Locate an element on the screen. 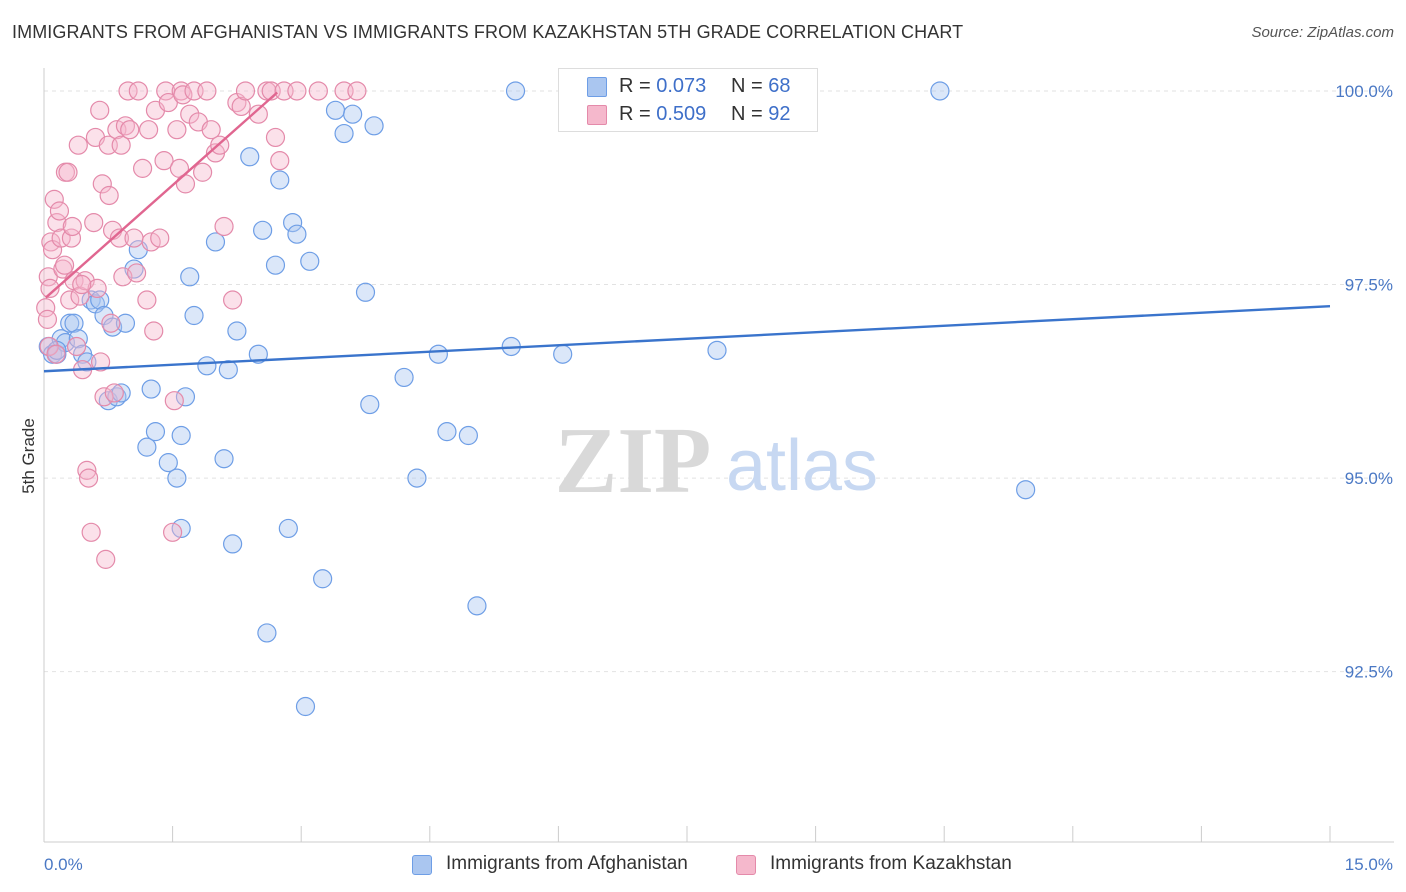 The image size is (1406, 892). y-tick-label-1: 97.5% is located at coordinates (1369, 285).